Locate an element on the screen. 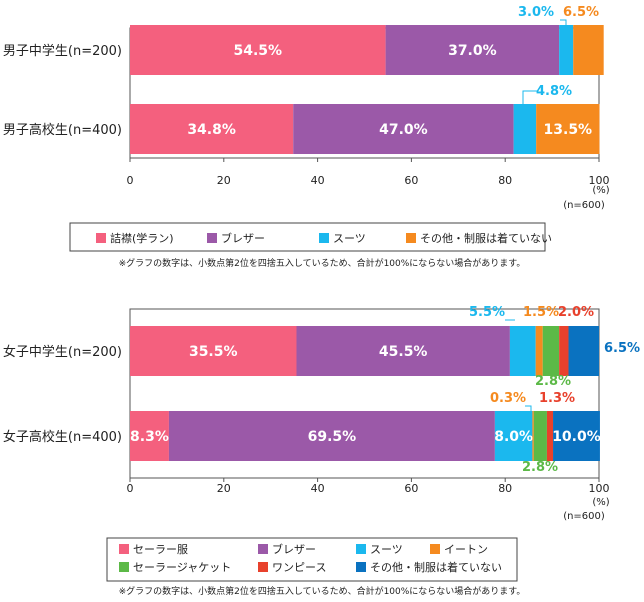 The image size is (644, 602). data-label: 45.5% is located at coordinates (403, 352).